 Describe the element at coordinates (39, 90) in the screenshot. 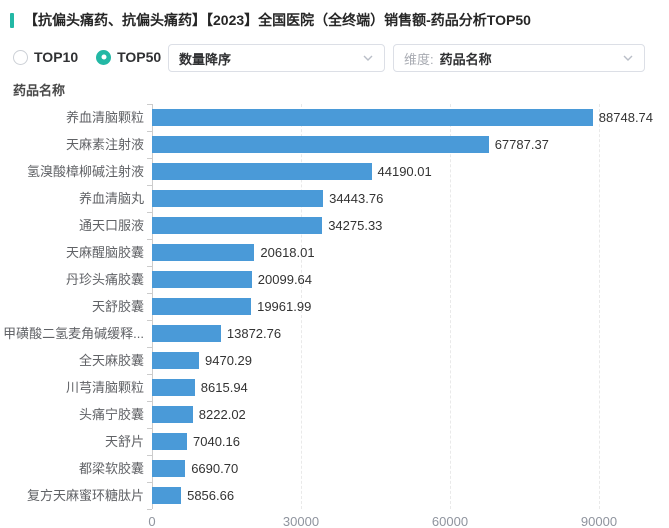

I see `y-axis-title: 药品名称` at that location.